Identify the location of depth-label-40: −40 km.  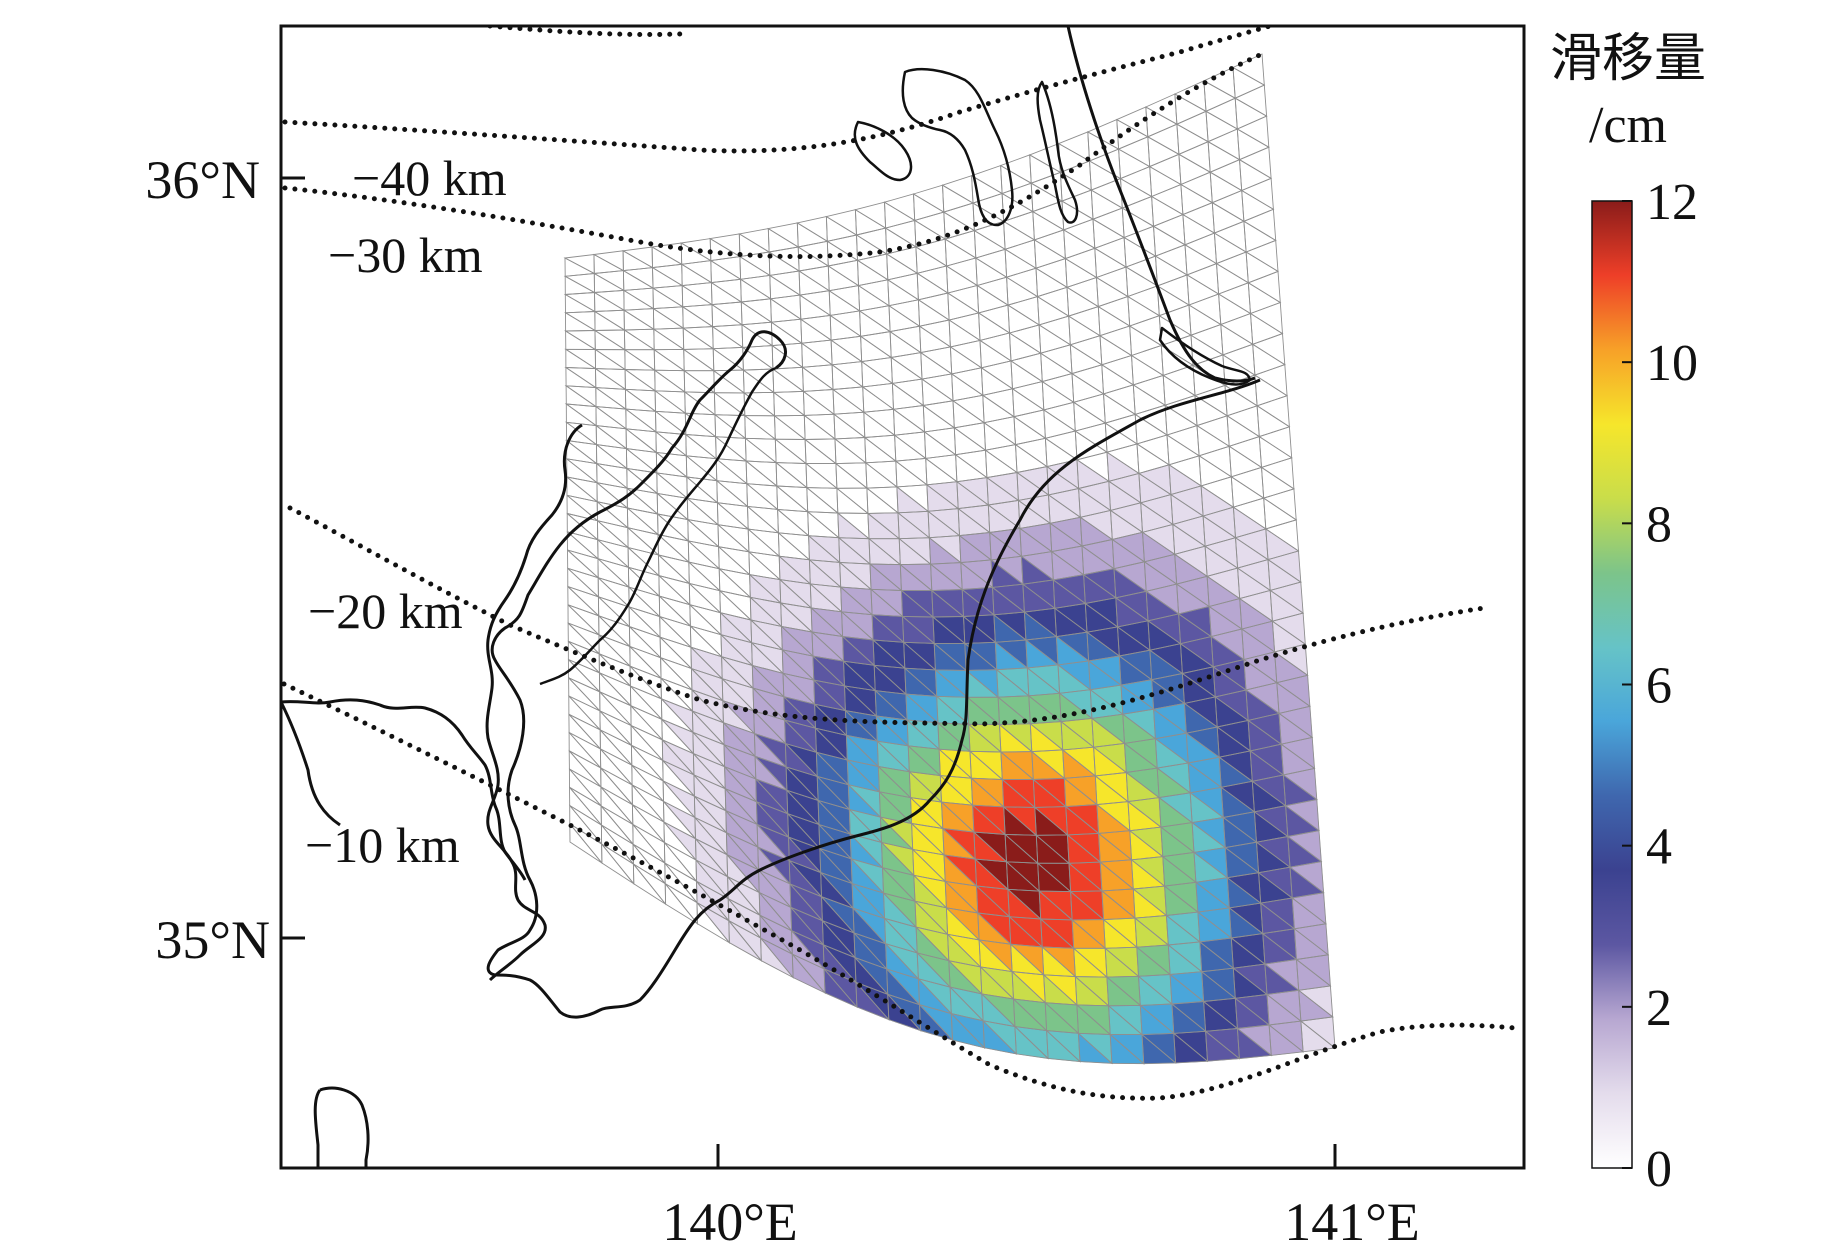
(429, 178).